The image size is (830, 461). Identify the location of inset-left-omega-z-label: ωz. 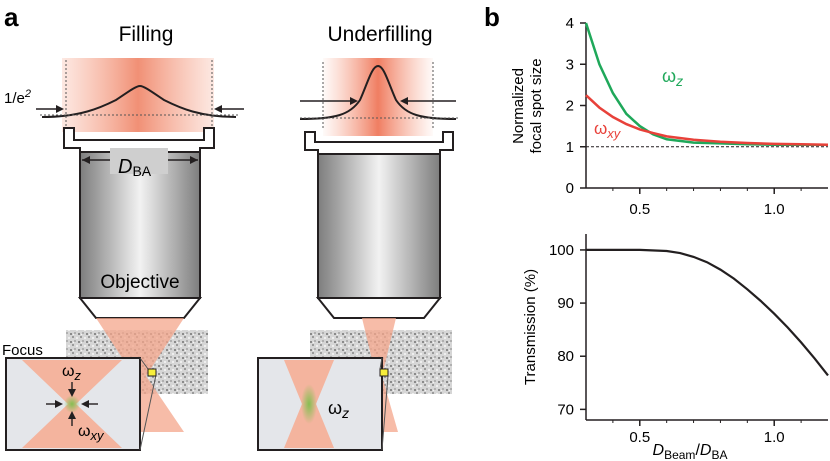
(72, 373).